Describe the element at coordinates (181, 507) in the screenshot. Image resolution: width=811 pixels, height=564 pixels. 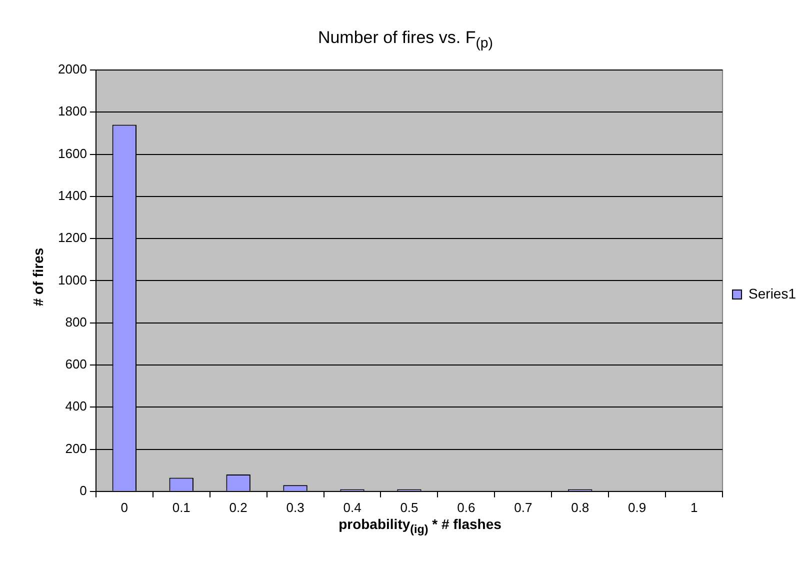
I see `x-tick-label: 0.1` at that location.